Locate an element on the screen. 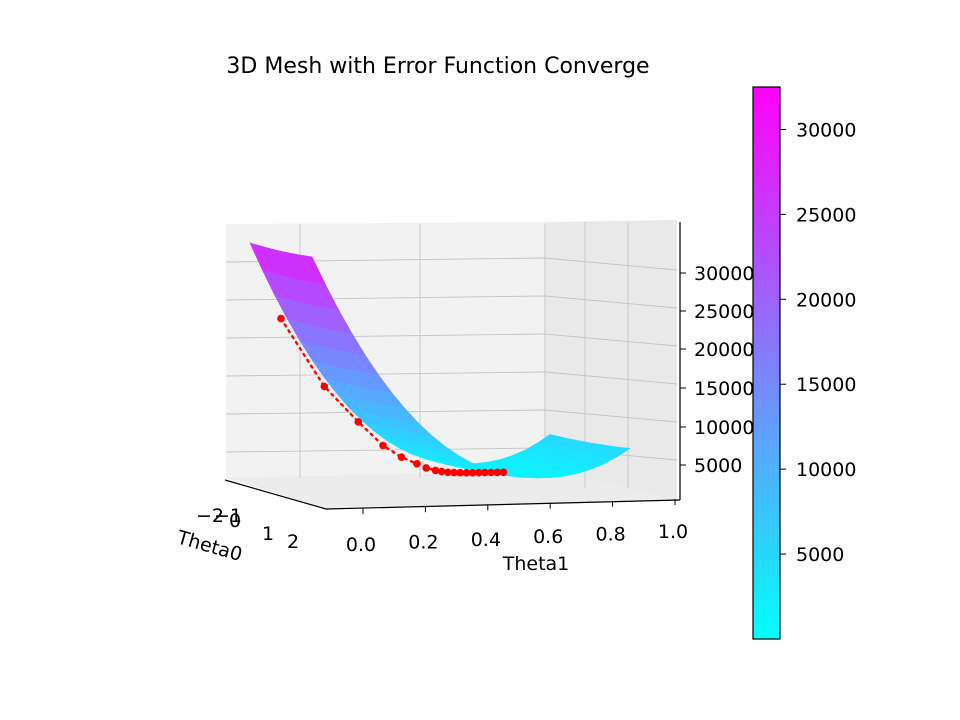 The width and height of the screenshot is (960, 720). theta0-tick-label: 1 is located at coordinates (268, 534).